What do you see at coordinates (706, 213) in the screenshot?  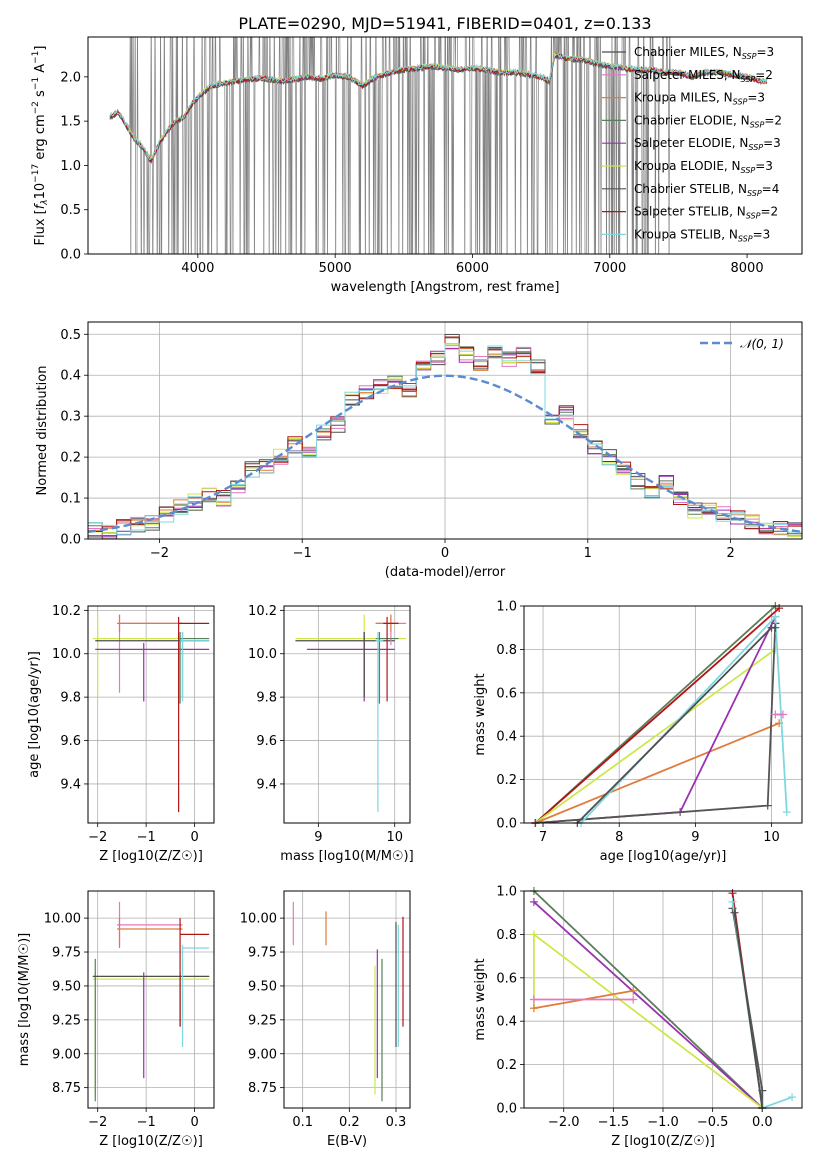 I see `legend-label: Salpeter STELIB, NSSP=2` at bounding box center [706, 213].